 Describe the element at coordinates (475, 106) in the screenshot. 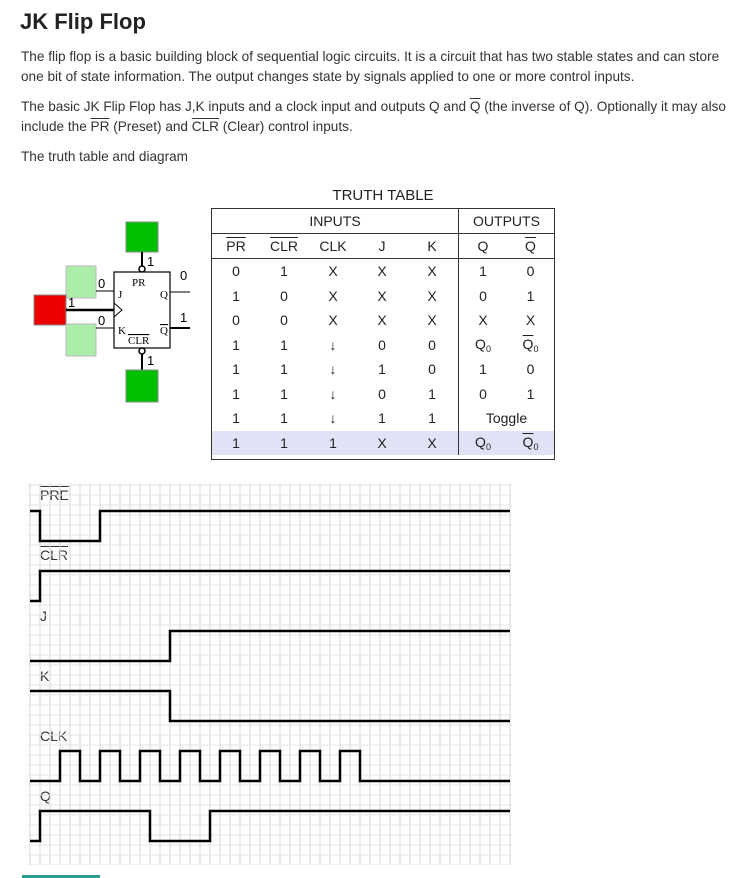

I see `desc-qbar: Q` at that location.